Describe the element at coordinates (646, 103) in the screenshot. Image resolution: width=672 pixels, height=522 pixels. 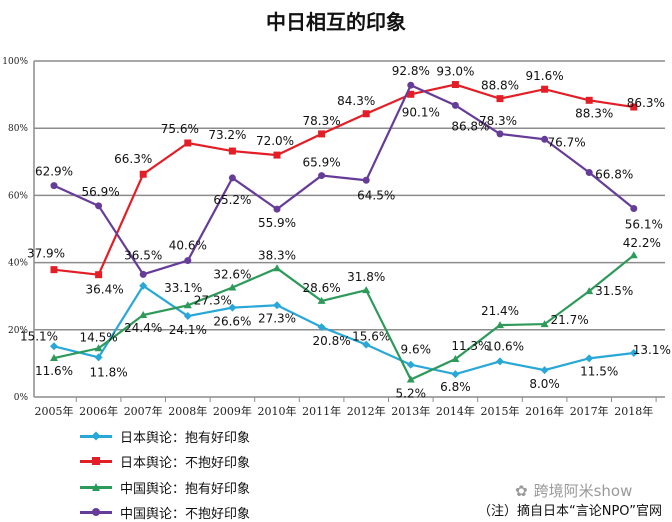
I see `data-label: 86.3%` at that location.